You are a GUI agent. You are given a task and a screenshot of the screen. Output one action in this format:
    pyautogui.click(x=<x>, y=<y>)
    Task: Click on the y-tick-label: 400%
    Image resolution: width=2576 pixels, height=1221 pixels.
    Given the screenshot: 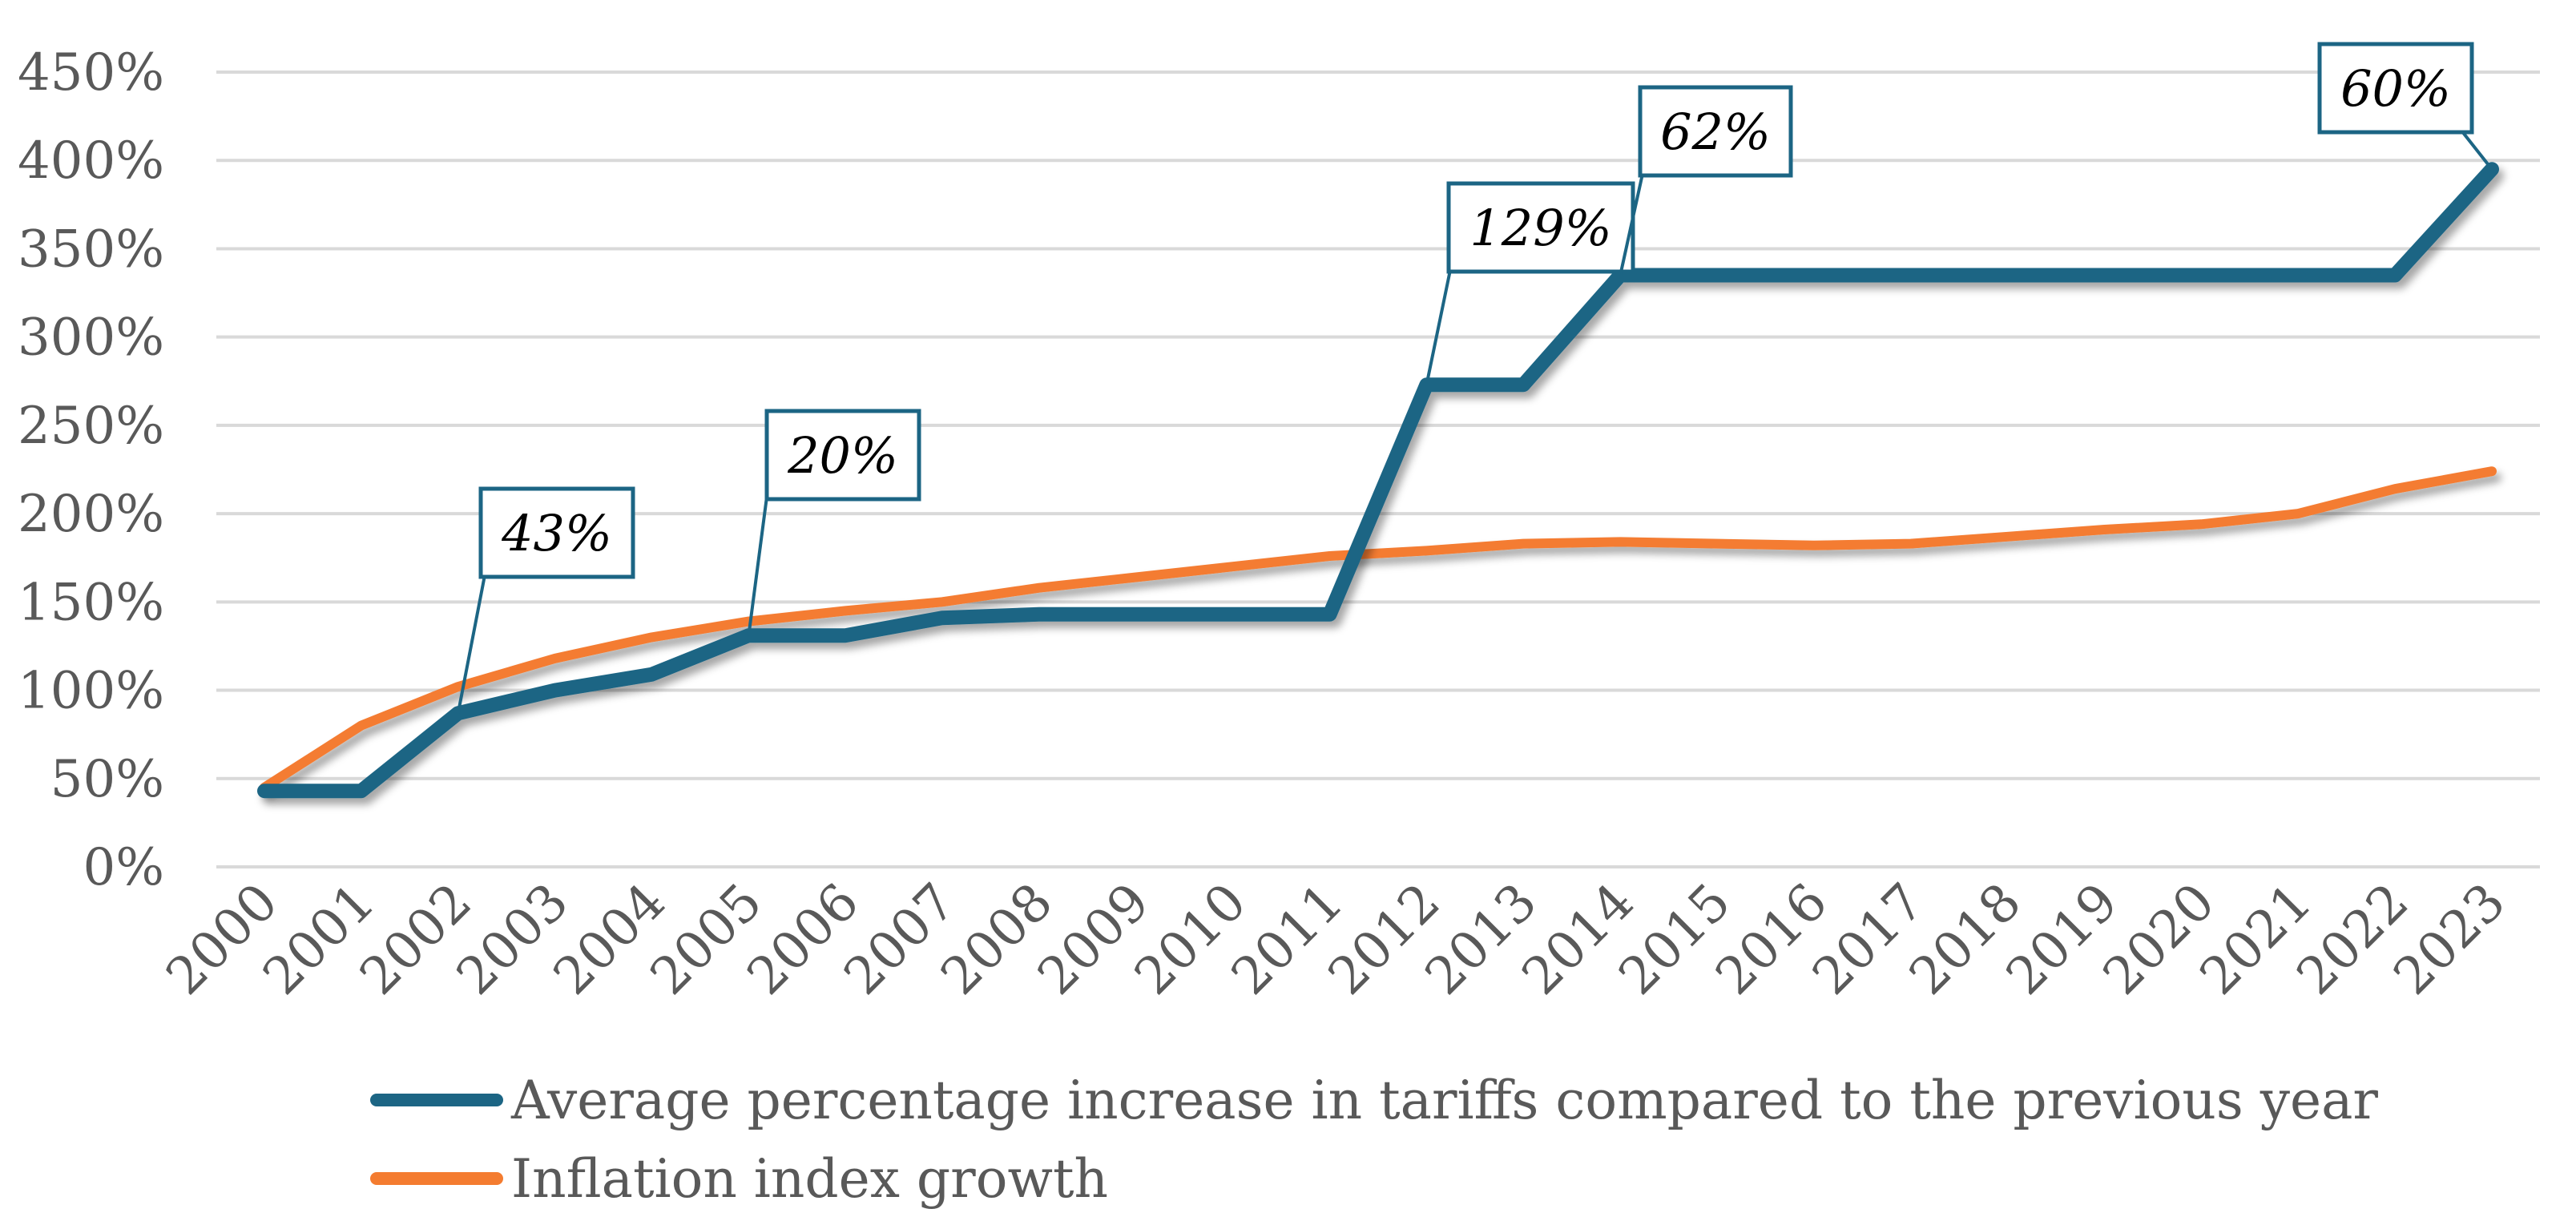 What is the action you would take?
    pyautogui.click(x=91, y=161)
    